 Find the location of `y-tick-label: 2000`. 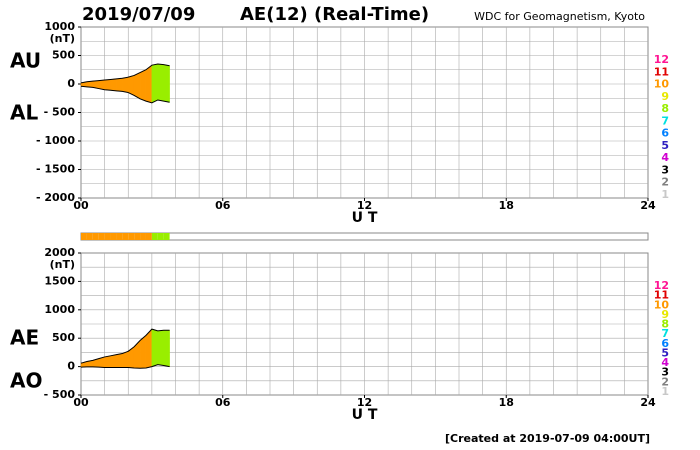

y-tick-label: 2000 is located at coordinates (59, 252).